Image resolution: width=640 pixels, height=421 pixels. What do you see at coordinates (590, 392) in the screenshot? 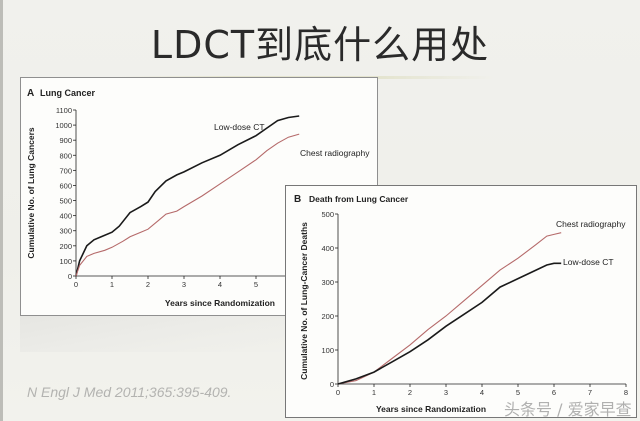
I see `x-tick-label: 7` at bounding box center [590, 392].